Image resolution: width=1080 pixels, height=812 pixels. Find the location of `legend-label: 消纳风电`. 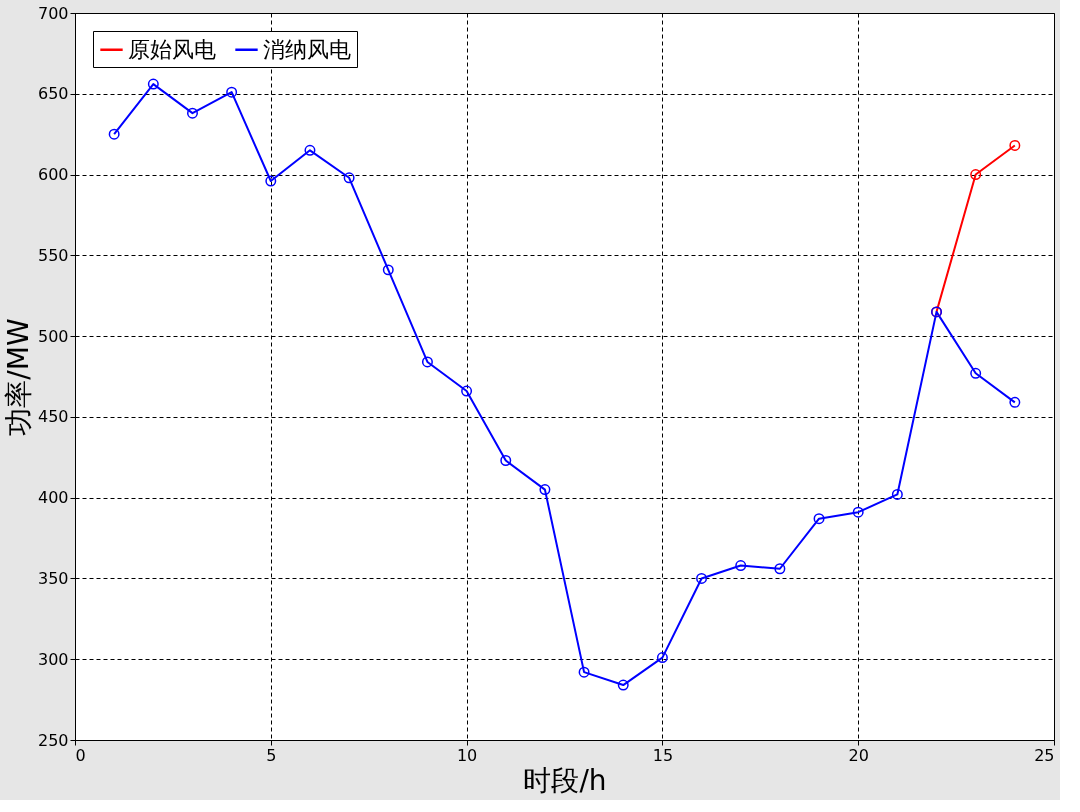

legend-label: 消纳风电 is located at coordinates (307, 49).